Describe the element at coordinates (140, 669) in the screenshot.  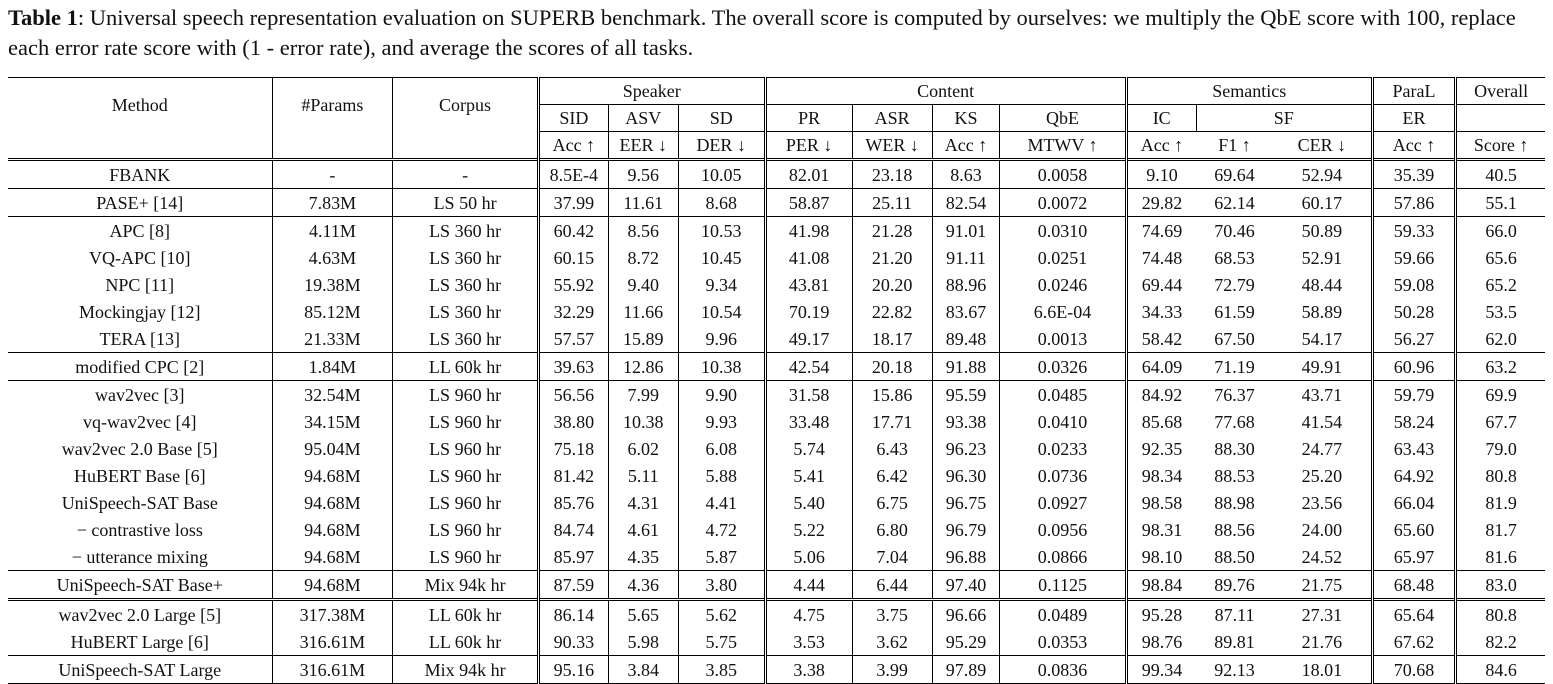
I see `method-cell: UniSpeech-SAT Large` at that location.